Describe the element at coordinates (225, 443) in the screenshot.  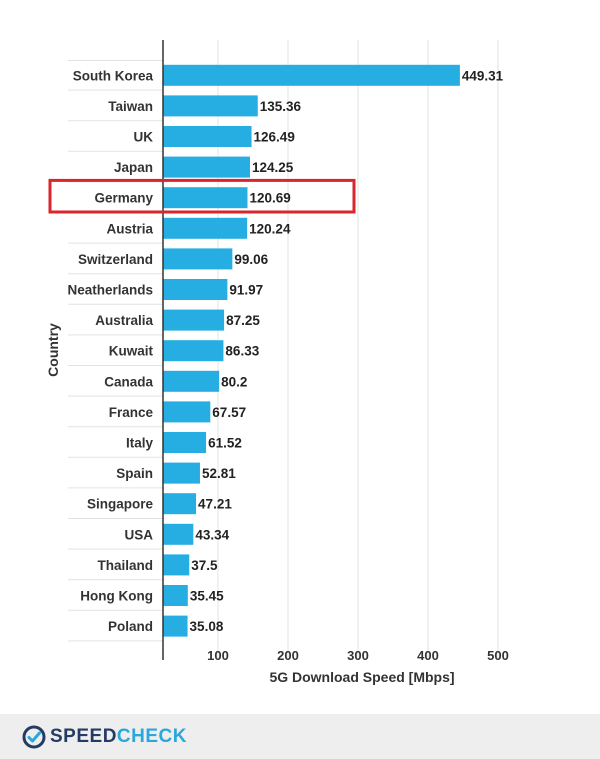
I see `value-label: 61.52` at that location.